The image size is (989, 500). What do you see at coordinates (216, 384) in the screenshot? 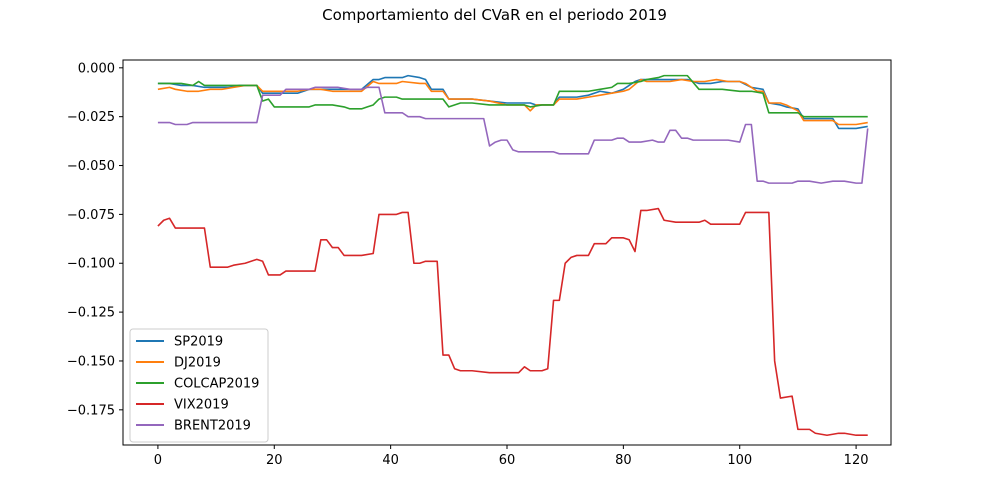
I see `legend-label-colcap2019: COLCAP2019` at bounding box center [216, 384].